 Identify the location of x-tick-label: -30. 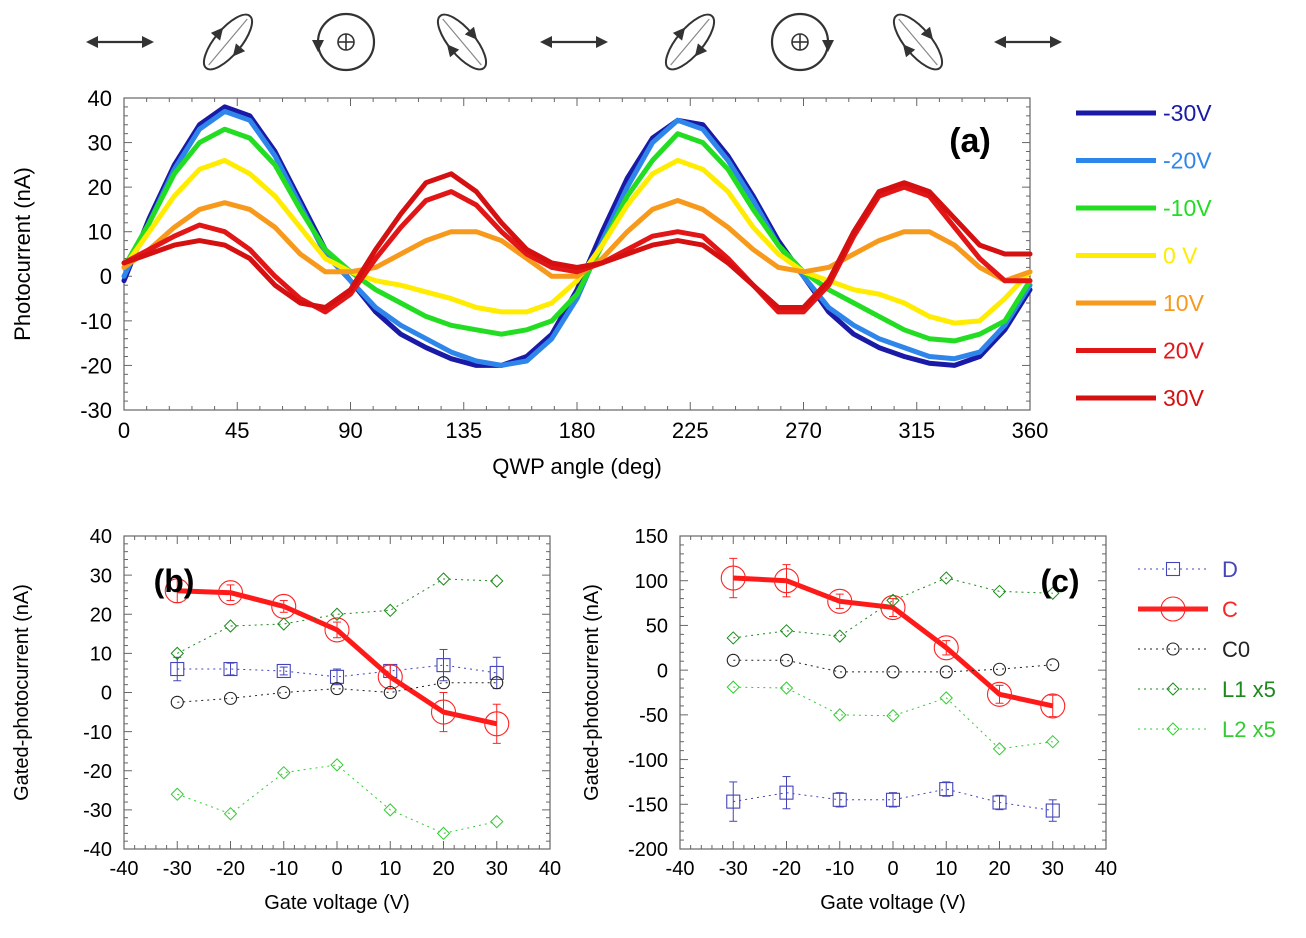
(177, 869).